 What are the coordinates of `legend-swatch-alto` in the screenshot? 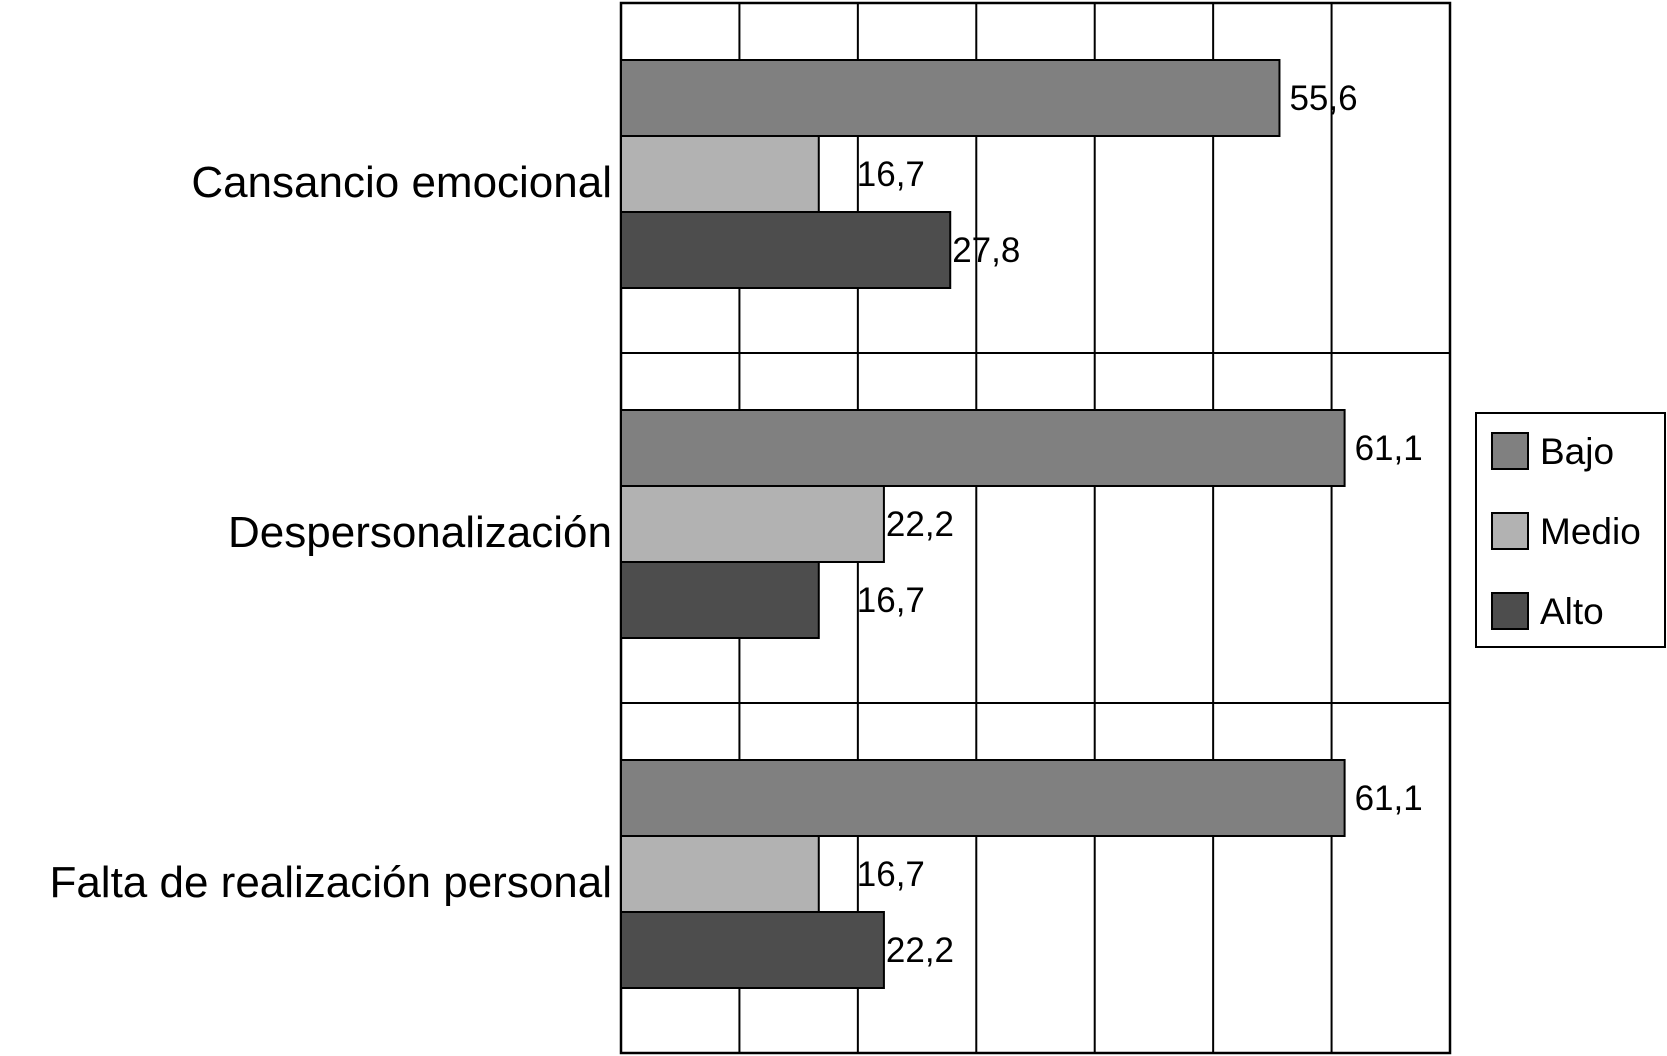 It's located at (1510, 611).